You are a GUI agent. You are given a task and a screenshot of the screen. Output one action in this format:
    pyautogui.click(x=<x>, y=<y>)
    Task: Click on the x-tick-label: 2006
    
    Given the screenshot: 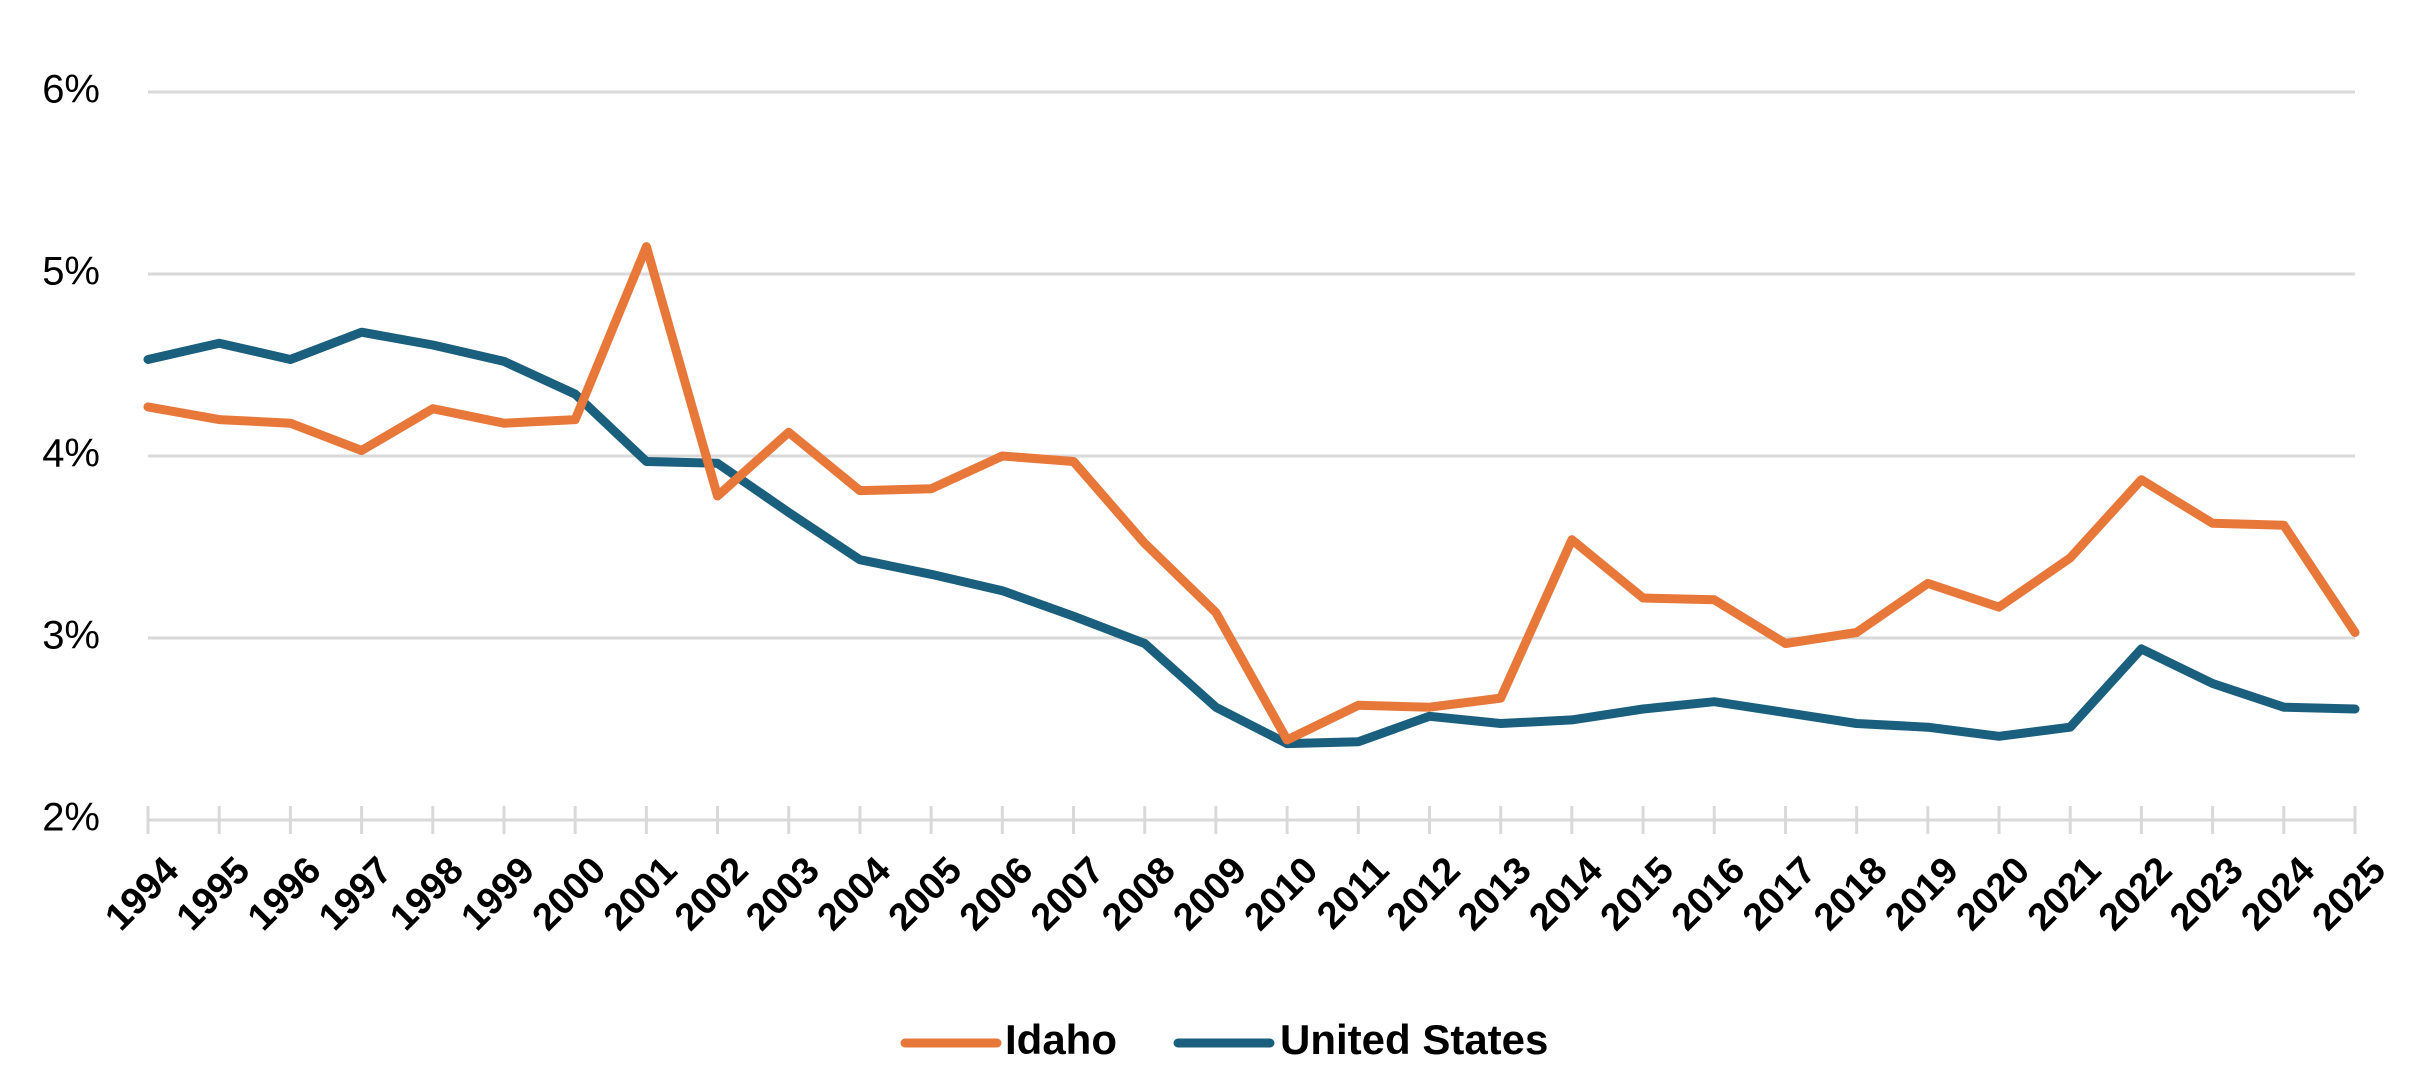 What is the action you would take?
    pyautogui.click(x=996, y=893)
    